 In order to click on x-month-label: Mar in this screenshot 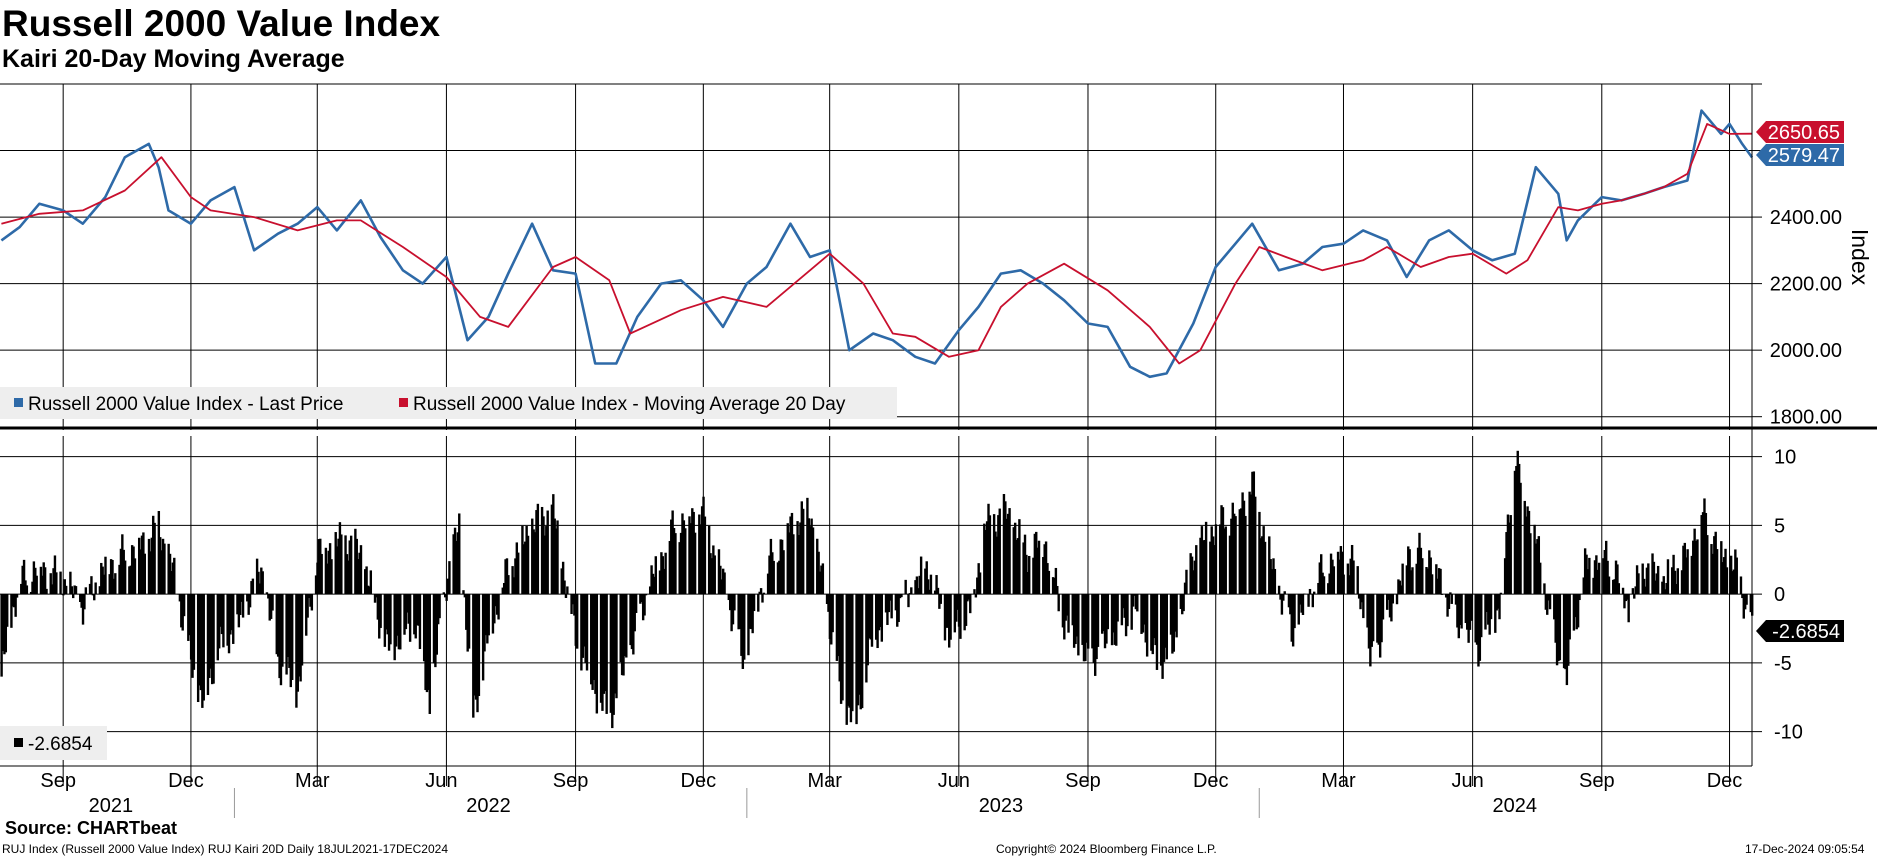, I will do `click(312, 781)`.